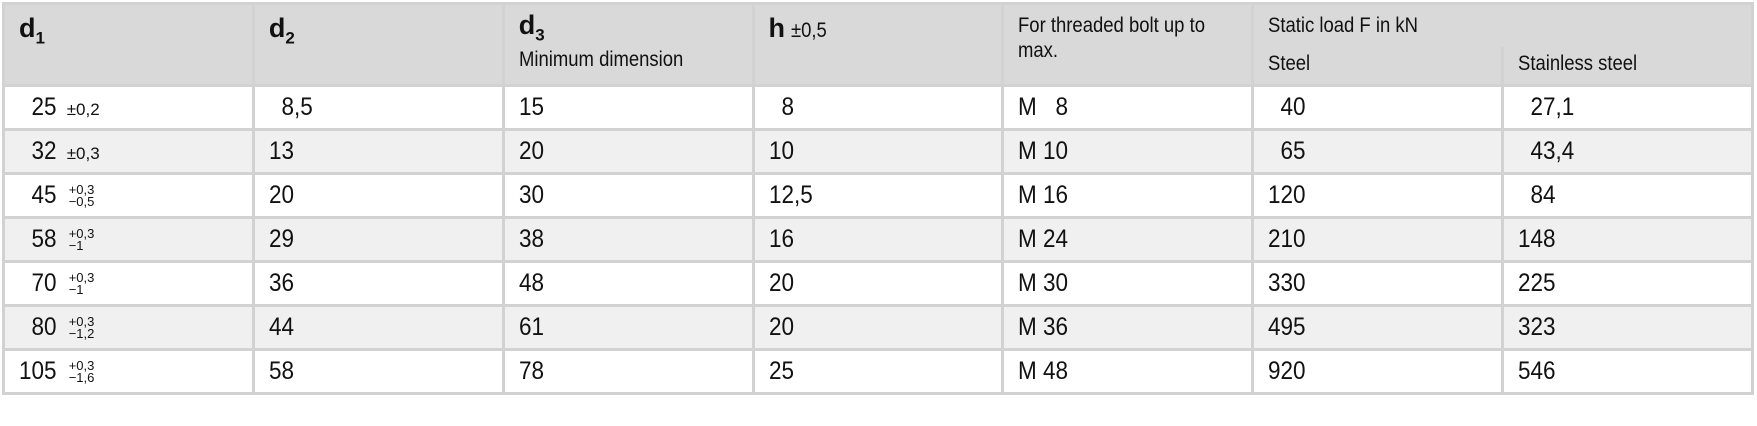 The width and height of the screenshot is (1757, 426). Describe the element at coordinates (1537, 239) in the screenshot. I see `stainless-value: 148` at that location.